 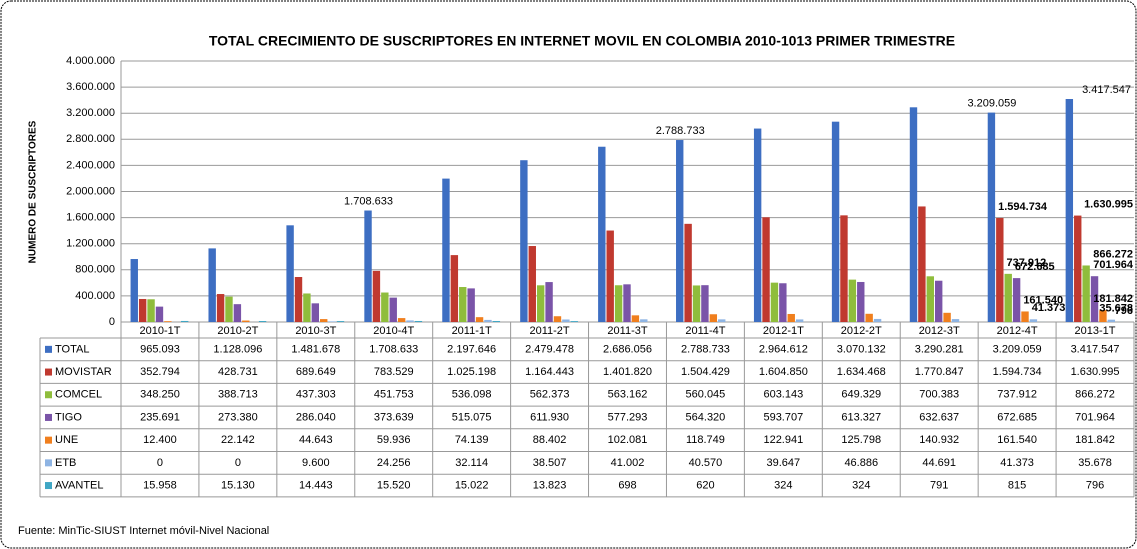 I want to click on x-tick-label: 2010-4T, so click(x=393, y=331).